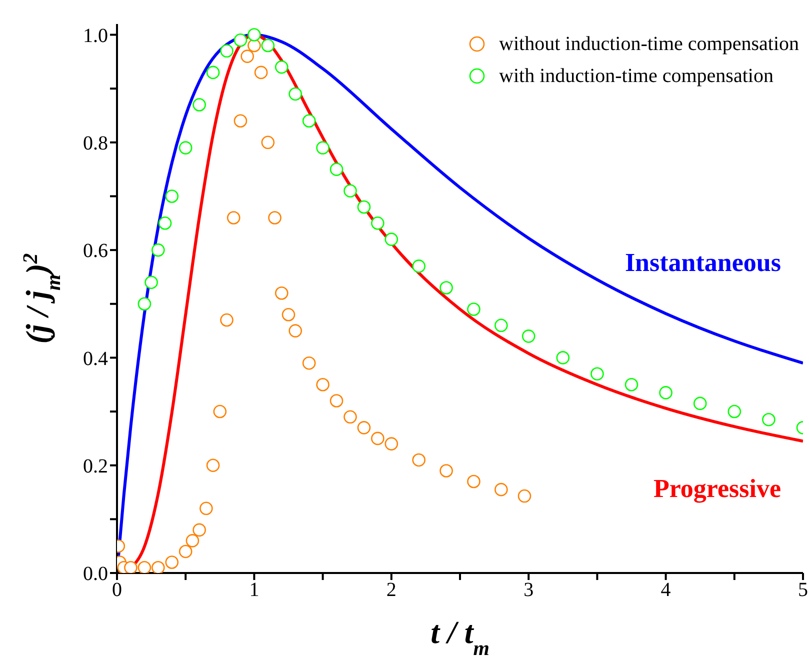 The width and height of the screenshot is (809, 668). Describe the element at coordinates (95, 35) in the screenshot. I see `y-tick-label: 1.0` at that location.